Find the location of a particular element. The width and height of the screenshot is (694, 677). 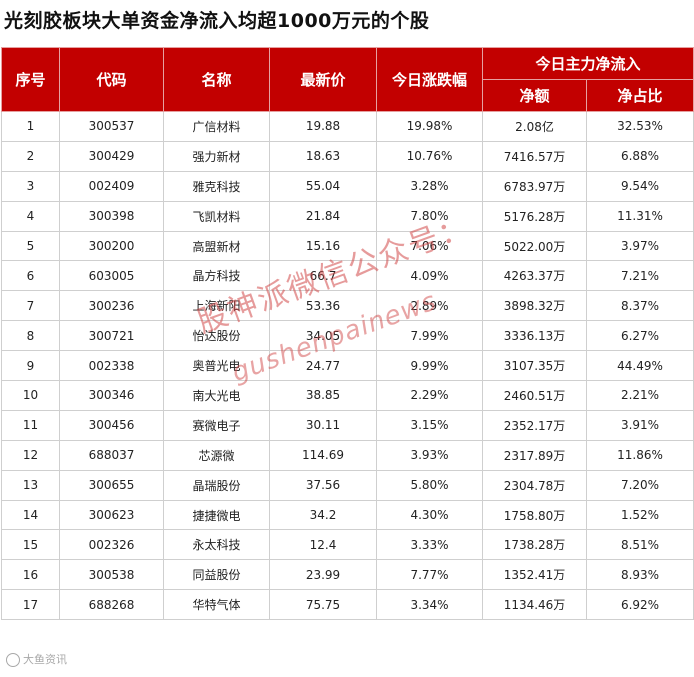

cell-ratio: 8.37% is located at coordinates (639, 306).